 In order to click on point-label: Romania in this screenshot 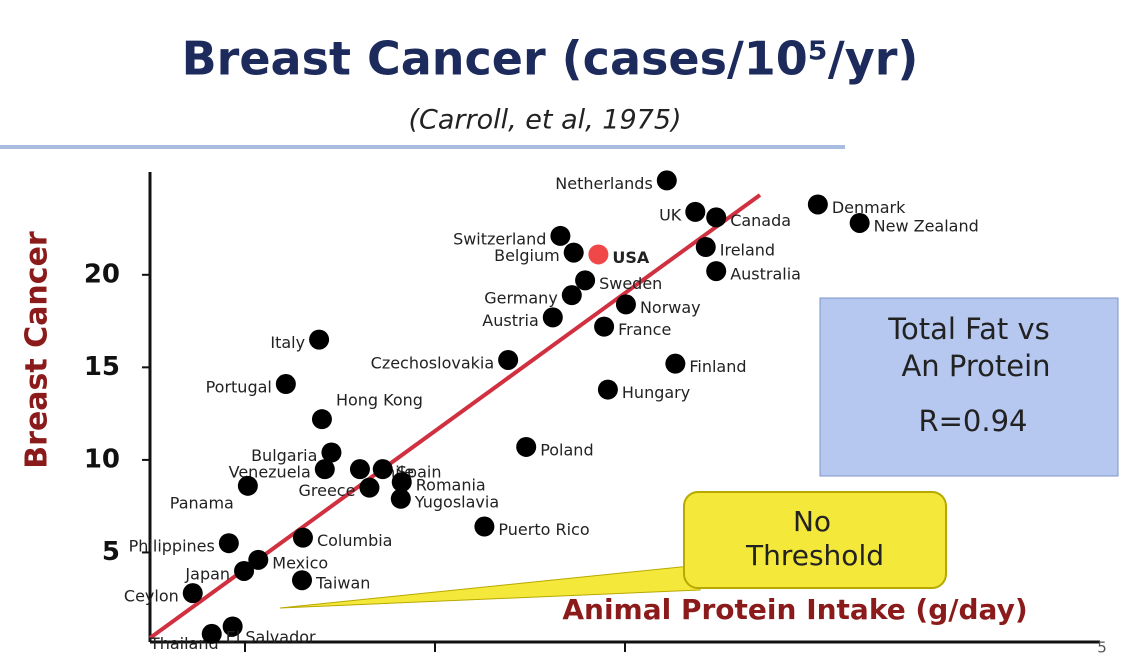, I will do `click(451, 485)`.